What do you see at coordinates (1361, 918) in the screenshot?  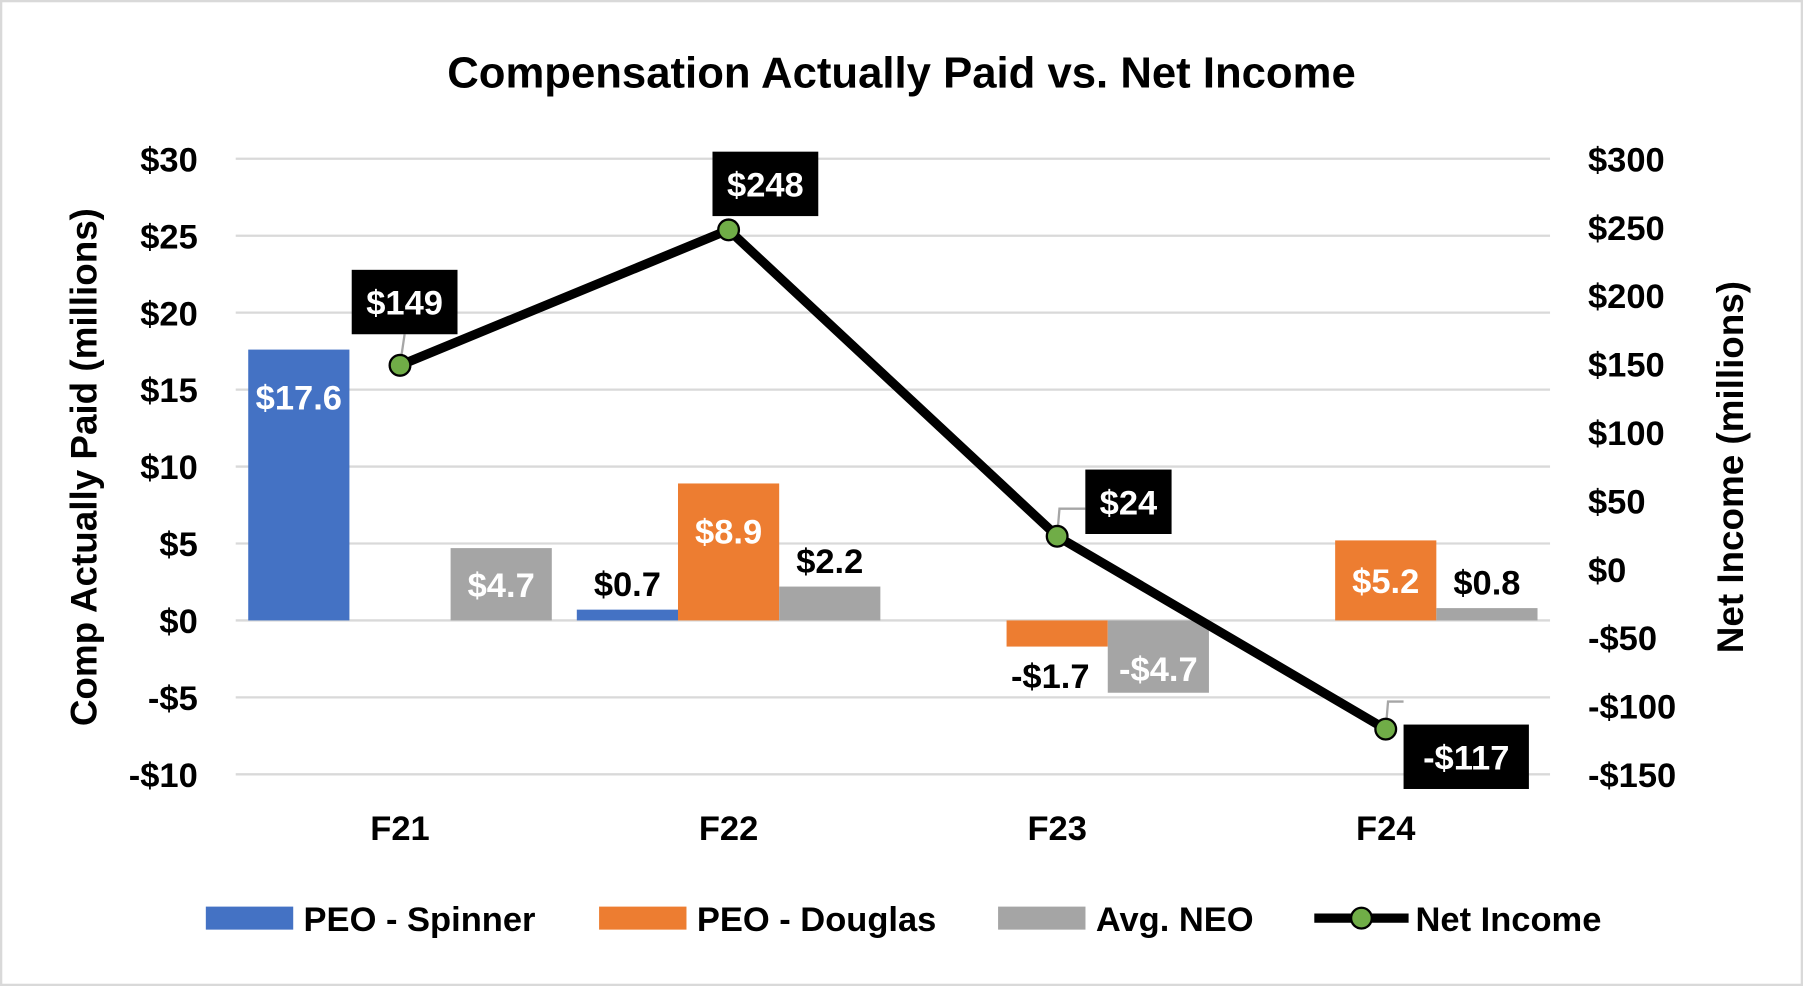 I see `legend-marker` at bounding box center [1361, 918].